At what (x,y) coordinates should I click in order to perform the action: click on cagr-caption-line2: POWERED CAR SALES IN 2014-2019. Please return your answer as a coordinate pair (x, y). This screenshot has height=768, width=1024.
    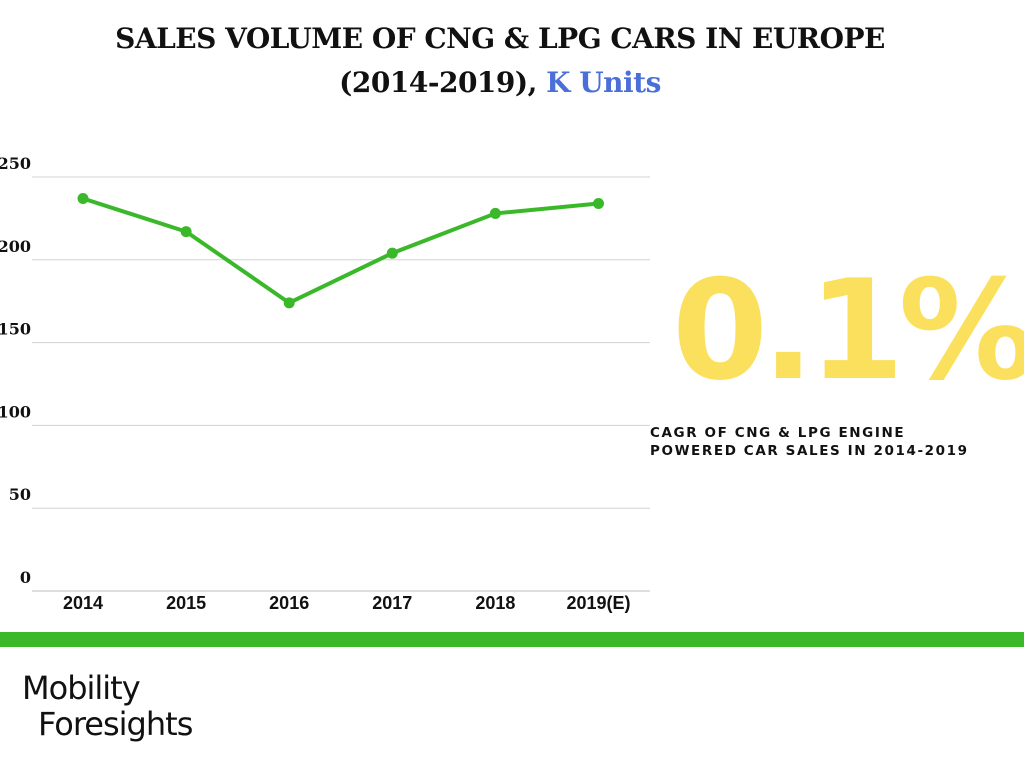
    Looking at the image, I should click on (809, 451).